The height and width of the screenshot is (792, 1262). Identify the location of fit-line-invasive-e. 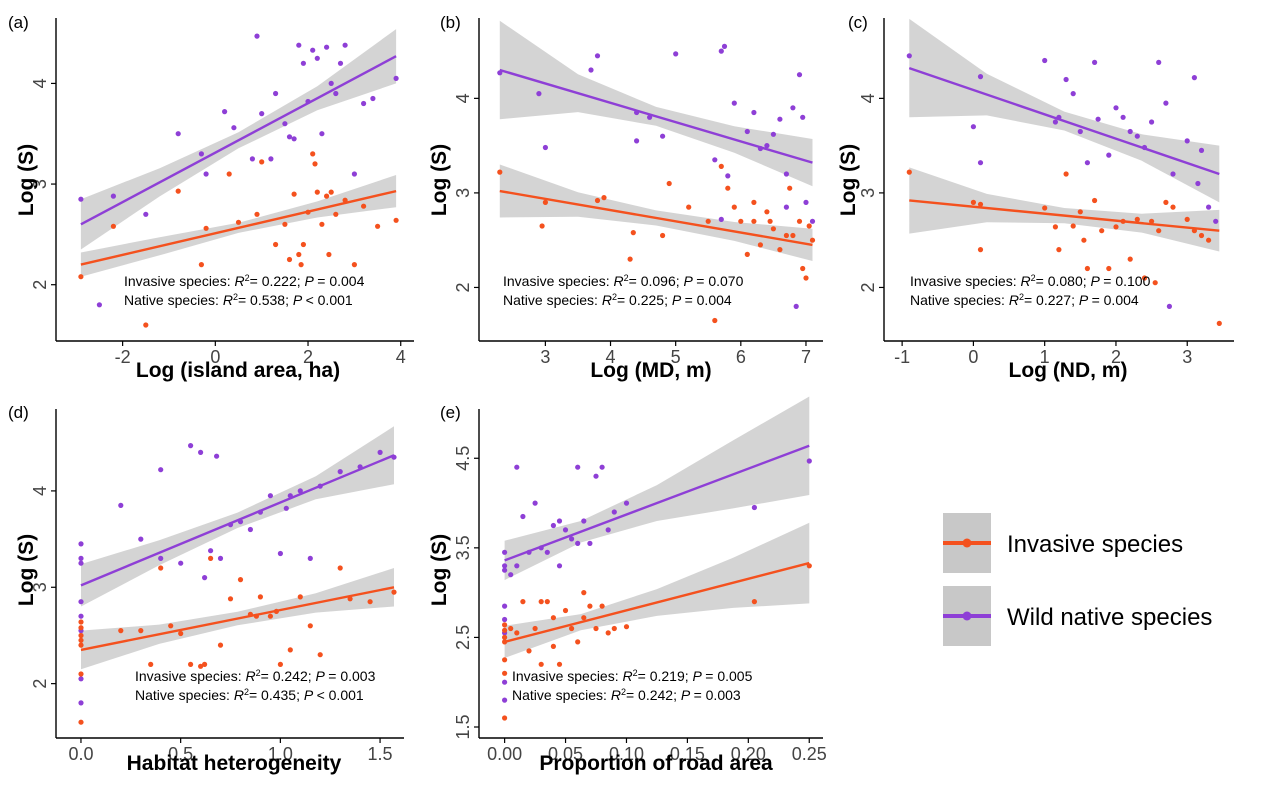
(657, 602).